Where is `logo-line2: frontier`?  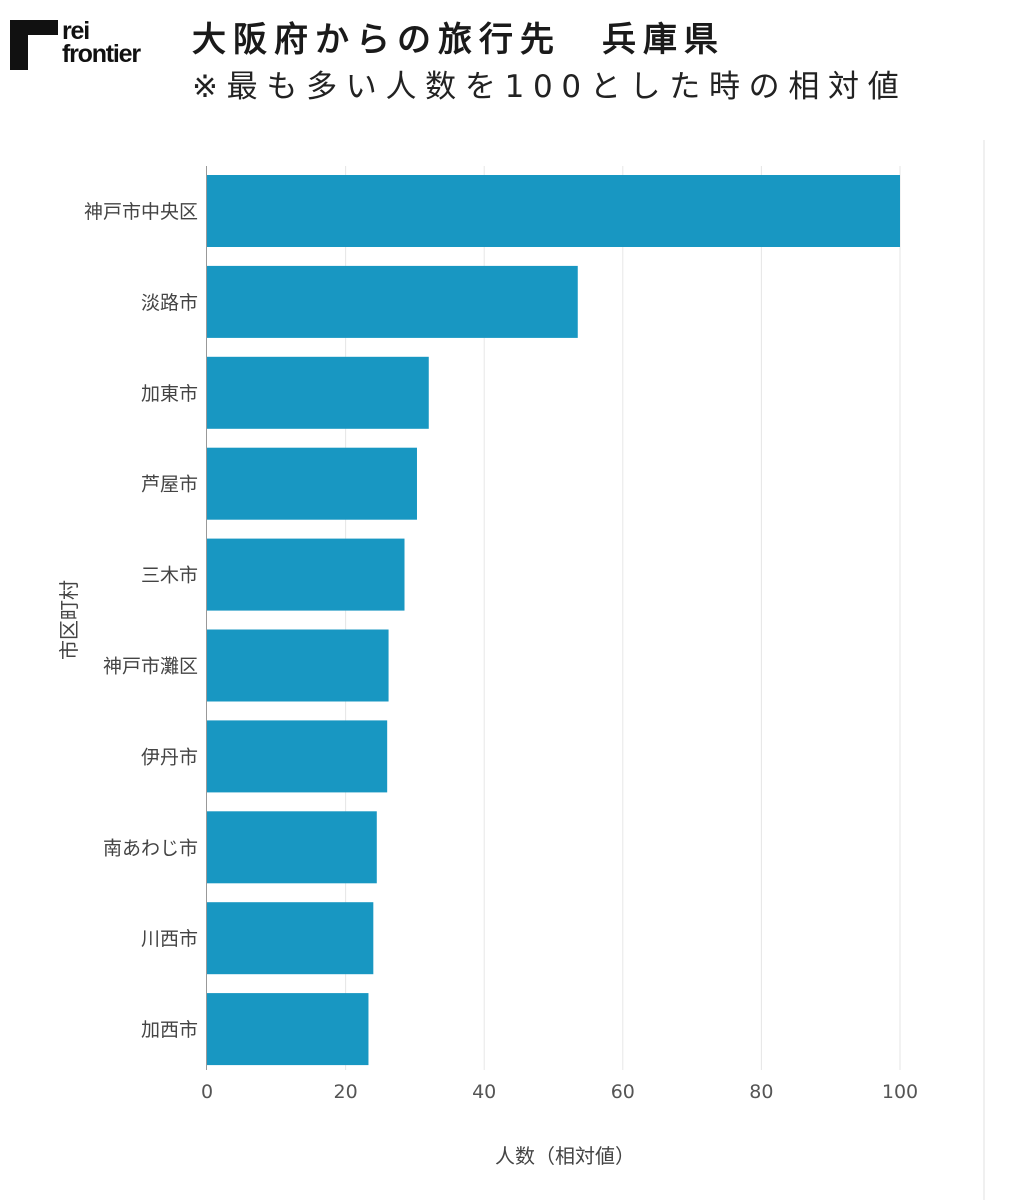
logo-line2: frontier is located at coordinates (101, 54).